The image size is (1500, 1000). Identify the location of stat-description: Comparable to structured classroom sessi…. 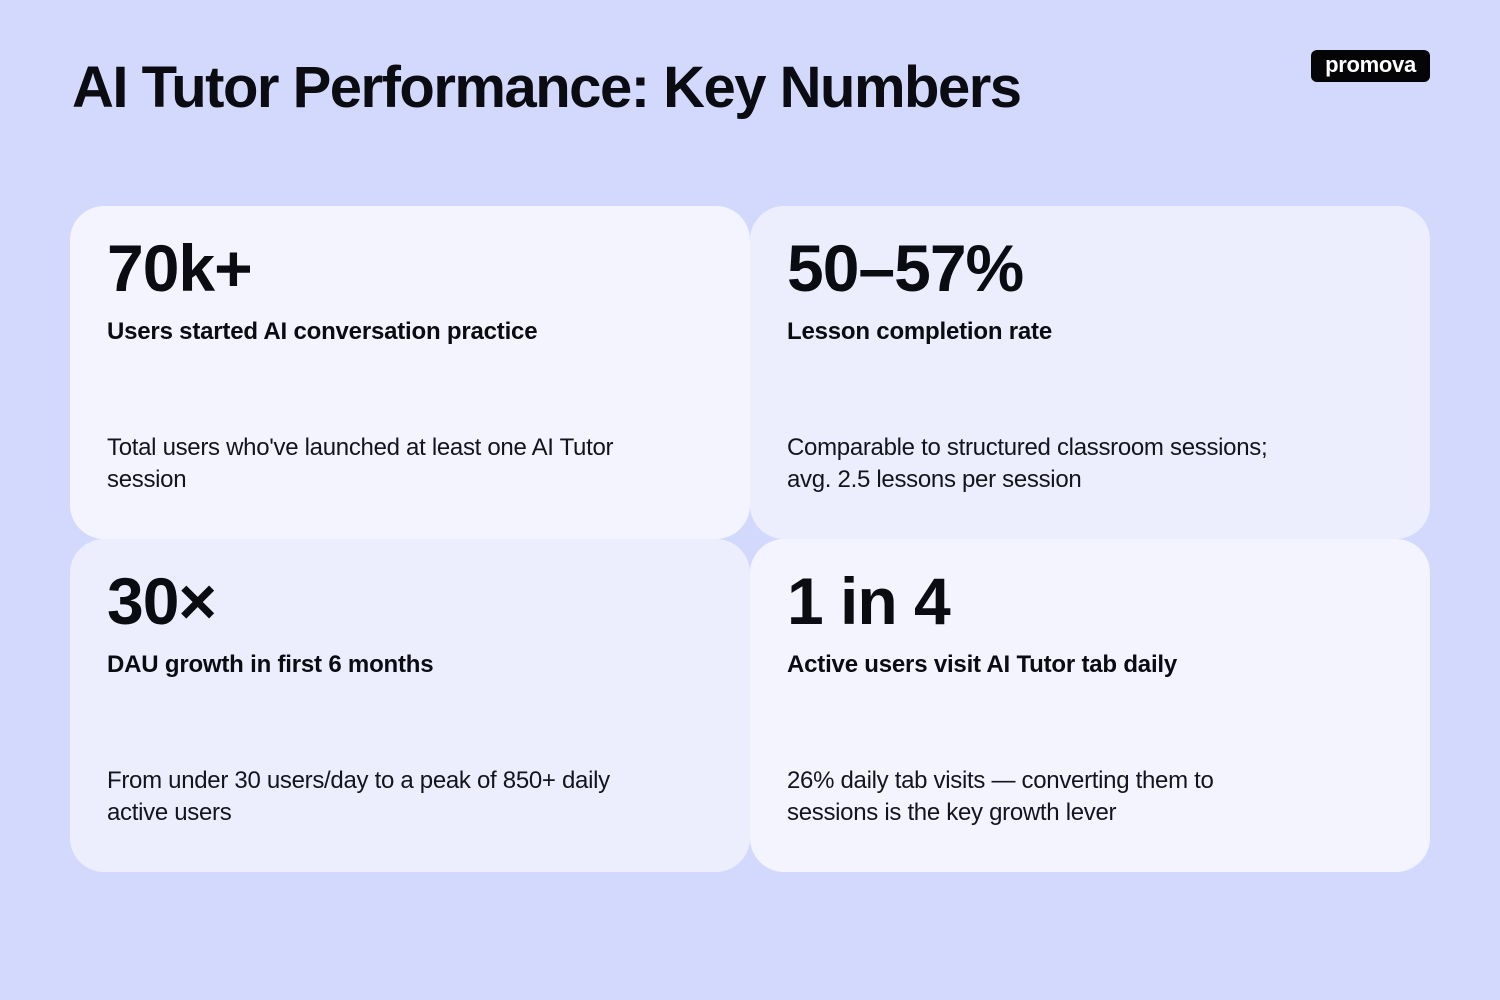
(1027, 463).